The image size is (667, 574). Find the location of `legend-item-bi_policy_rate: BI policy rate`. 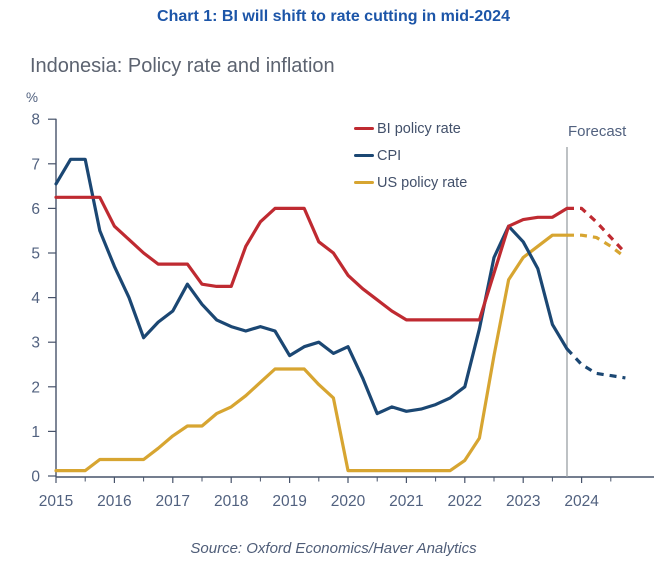

legend-item-bi_policy_rate: BI policy rate is located at coordinates (410, 128).